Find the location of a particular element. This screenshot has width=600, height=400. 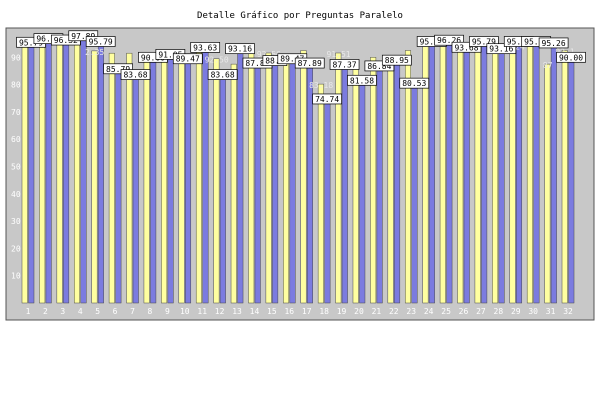

y-tick-label: 20 is located at coordinates (16, 248).